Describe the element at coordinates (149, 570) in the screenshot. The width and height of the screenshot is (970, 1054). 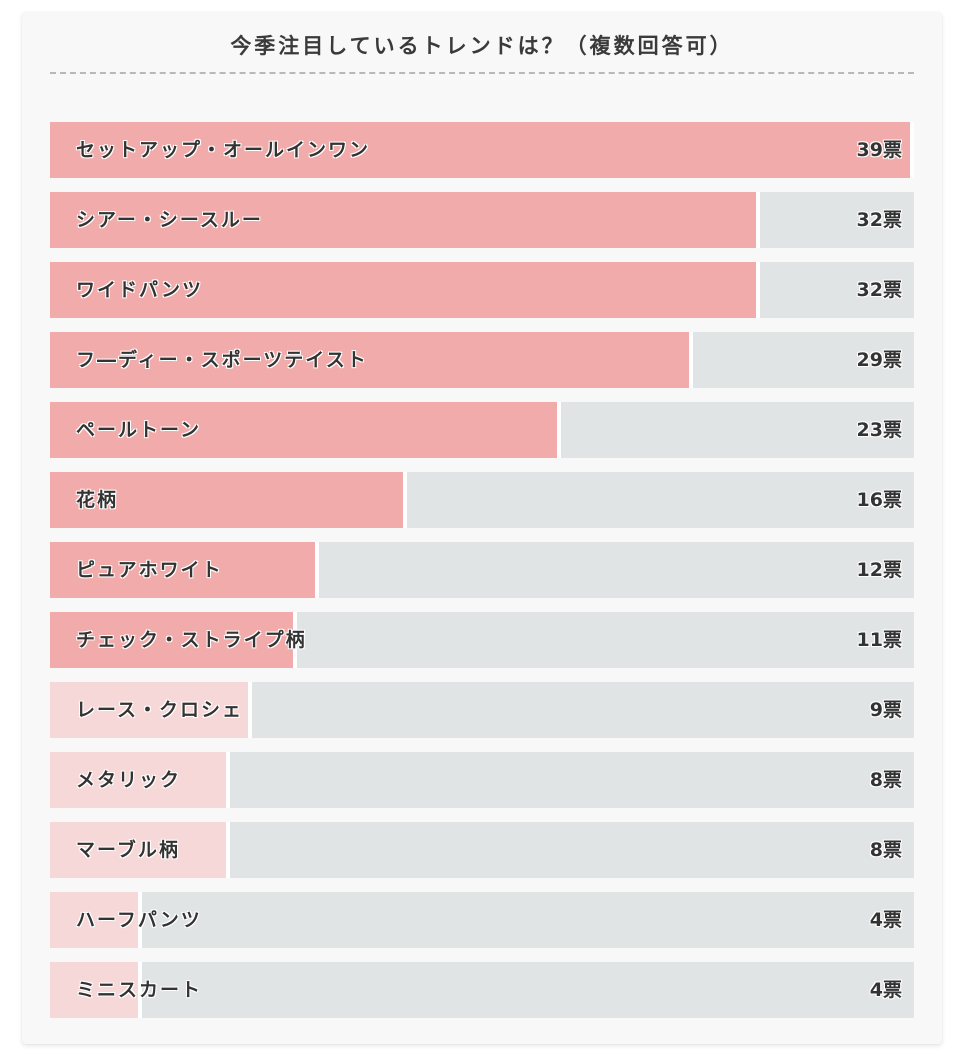
I see `bar-label: ピュアホワイト` at that location.